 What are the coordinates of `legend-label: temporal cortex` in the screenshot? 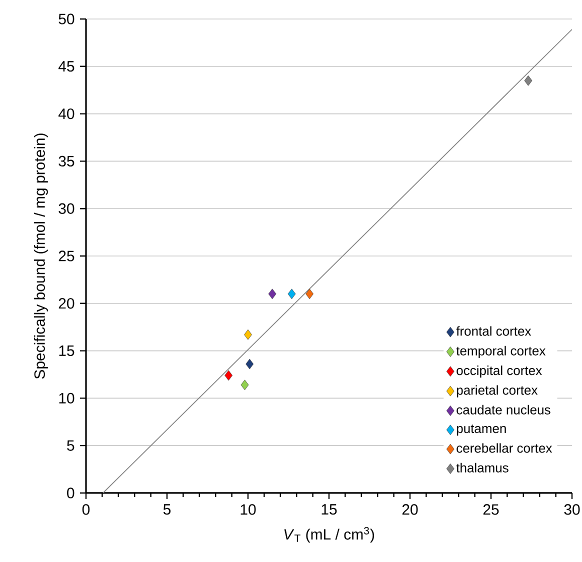 It's located at (501, 352).